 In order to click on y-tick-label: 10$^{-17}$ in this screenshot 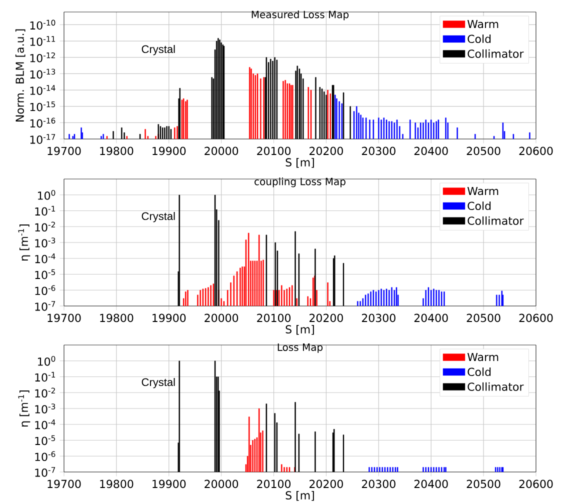, I will do `click(43, 139)`.